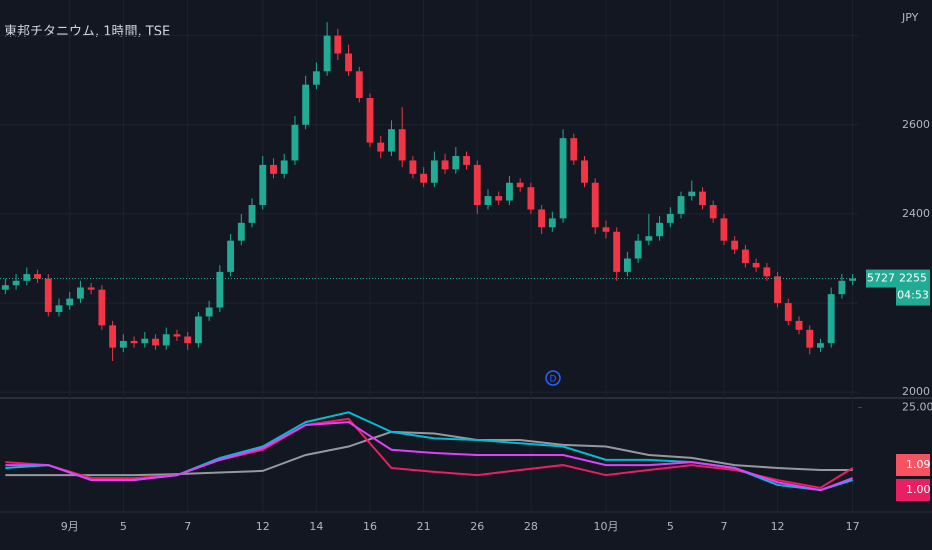 The width and height of the screenshot is (932, 550). What do you see at coordinates (70, 526) in the screenshot?
I see `x-tick-label: 9月` at bounding box center [70, 526].